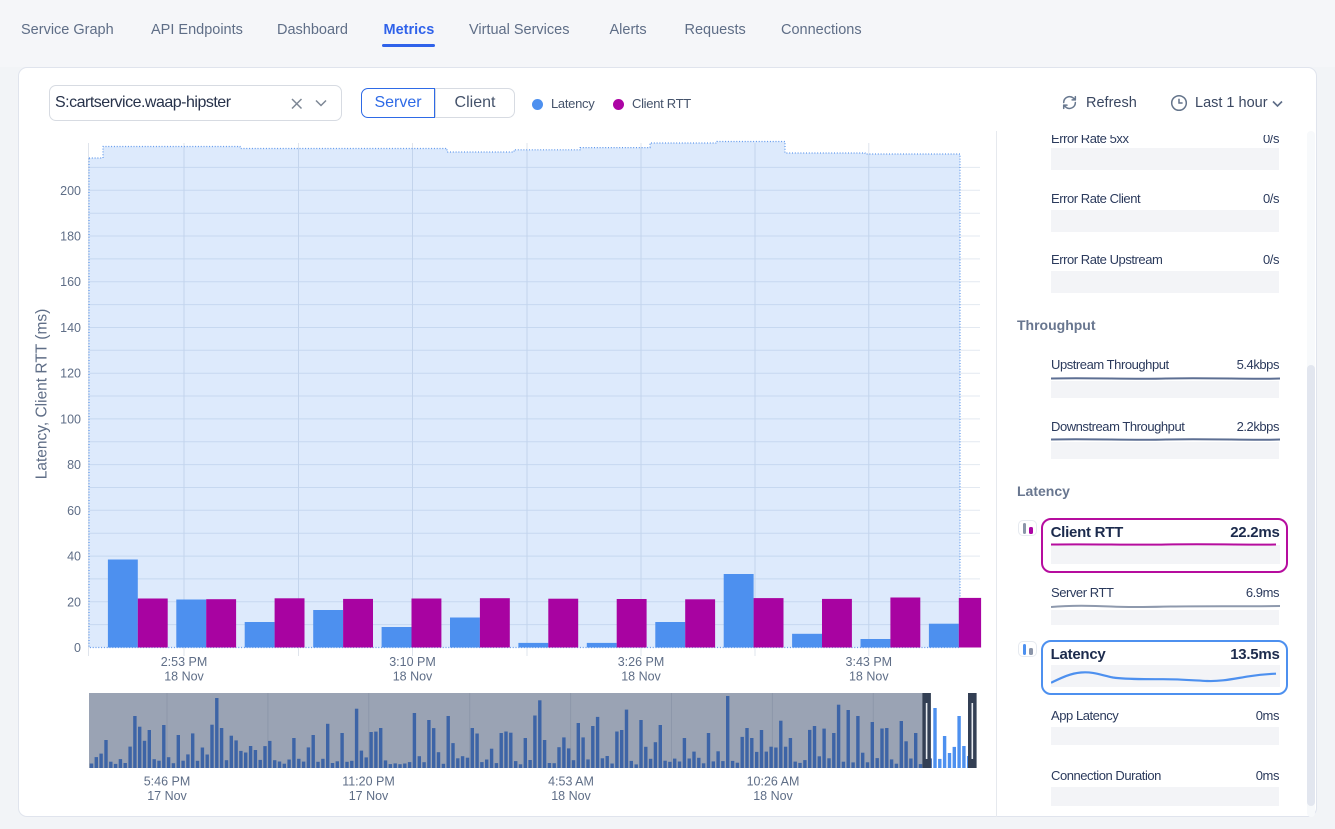 This screenshot has height=829, width=1335. Describe the element at coordinates (184, 662) in the screenshot. I see `svg-text: 2:53 PM` at that location.